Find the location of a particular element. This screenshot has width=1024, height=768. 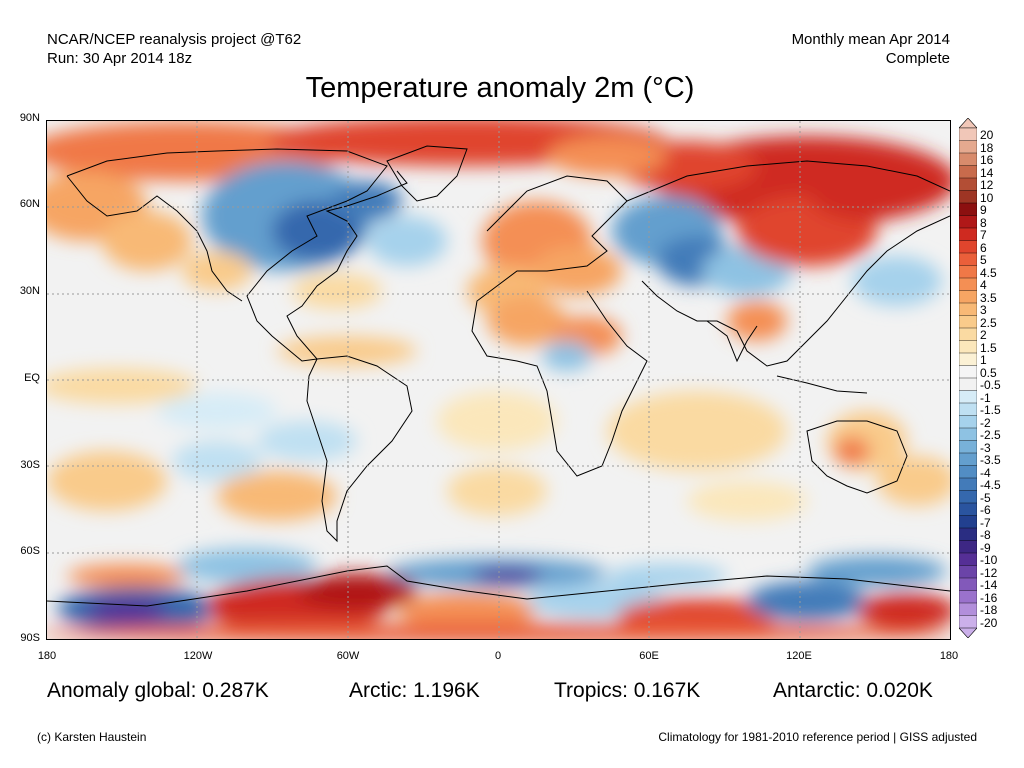

lon-label-120e: 120E is located at coordinates (799, 656).